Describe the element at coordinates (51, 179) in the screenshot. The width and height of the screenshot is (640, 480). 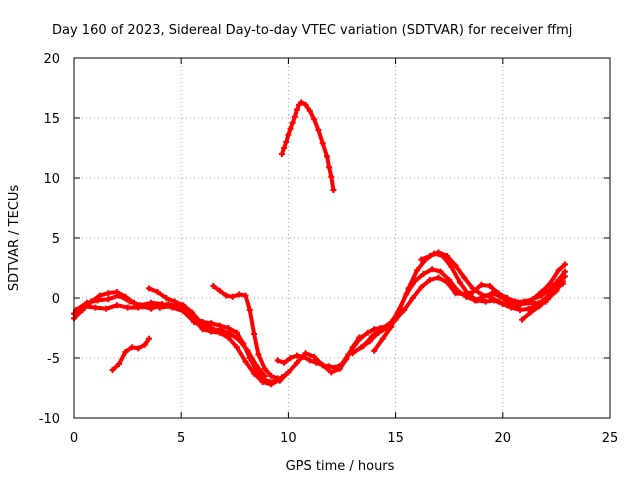
I see `y-tick-label: 10` at that location.